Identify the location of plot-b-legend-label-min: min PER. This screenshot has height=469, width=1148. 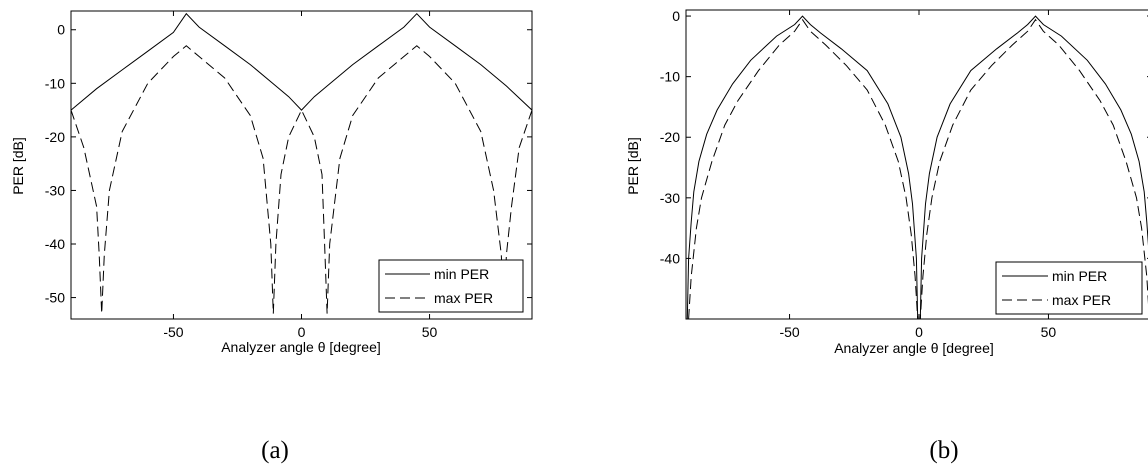
(1079, 276).